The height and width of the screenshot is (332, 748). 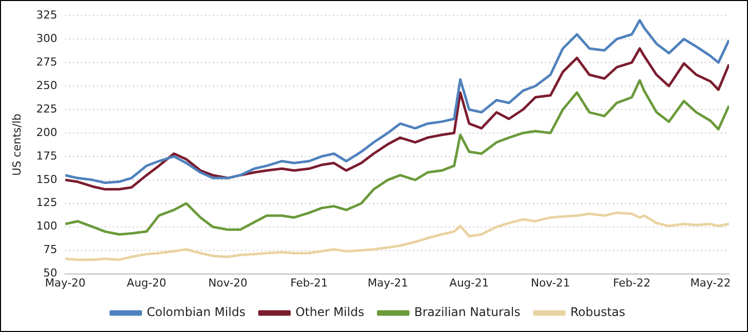 I want to click on y-tick-label: 150, so click(x=47, y=179).